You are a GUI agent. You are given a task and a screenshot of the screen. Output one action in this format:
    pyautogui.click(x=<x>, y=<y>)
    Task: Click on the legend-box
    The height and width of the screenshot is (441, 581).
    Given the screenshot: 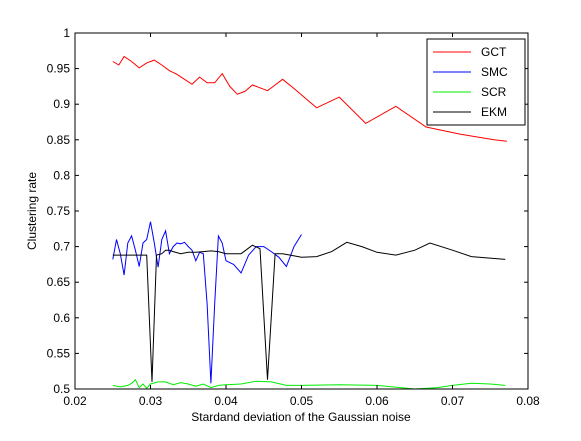 What is the action you would take?
    pyautogui.click(x=476, y=82)
    